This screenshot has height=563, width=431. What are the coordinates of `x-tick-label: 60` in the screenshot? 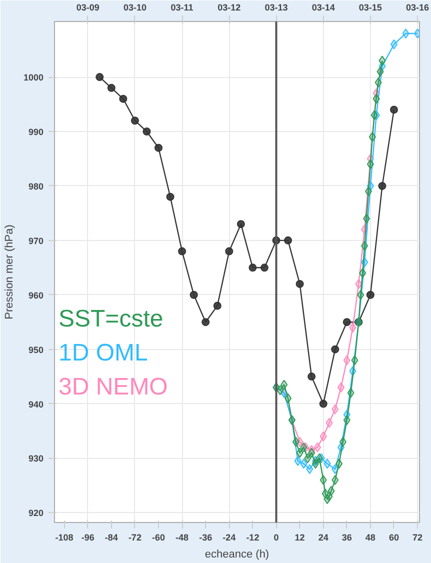 It's located at (393, 537).